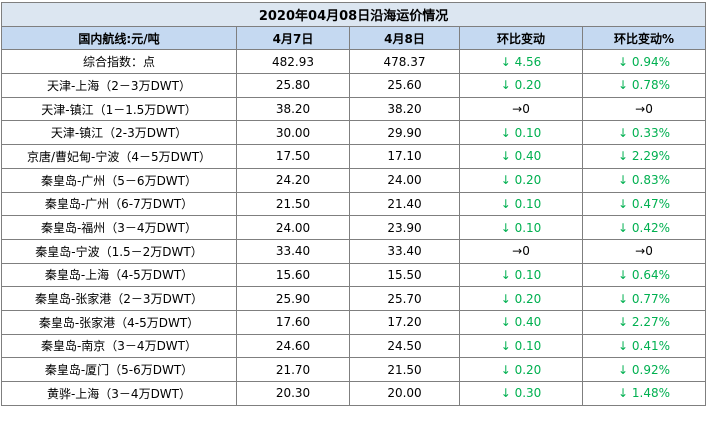  Describe the element at coordinates (293, 346) in the screenshot. I see `price-cell: 24.60` at that location.